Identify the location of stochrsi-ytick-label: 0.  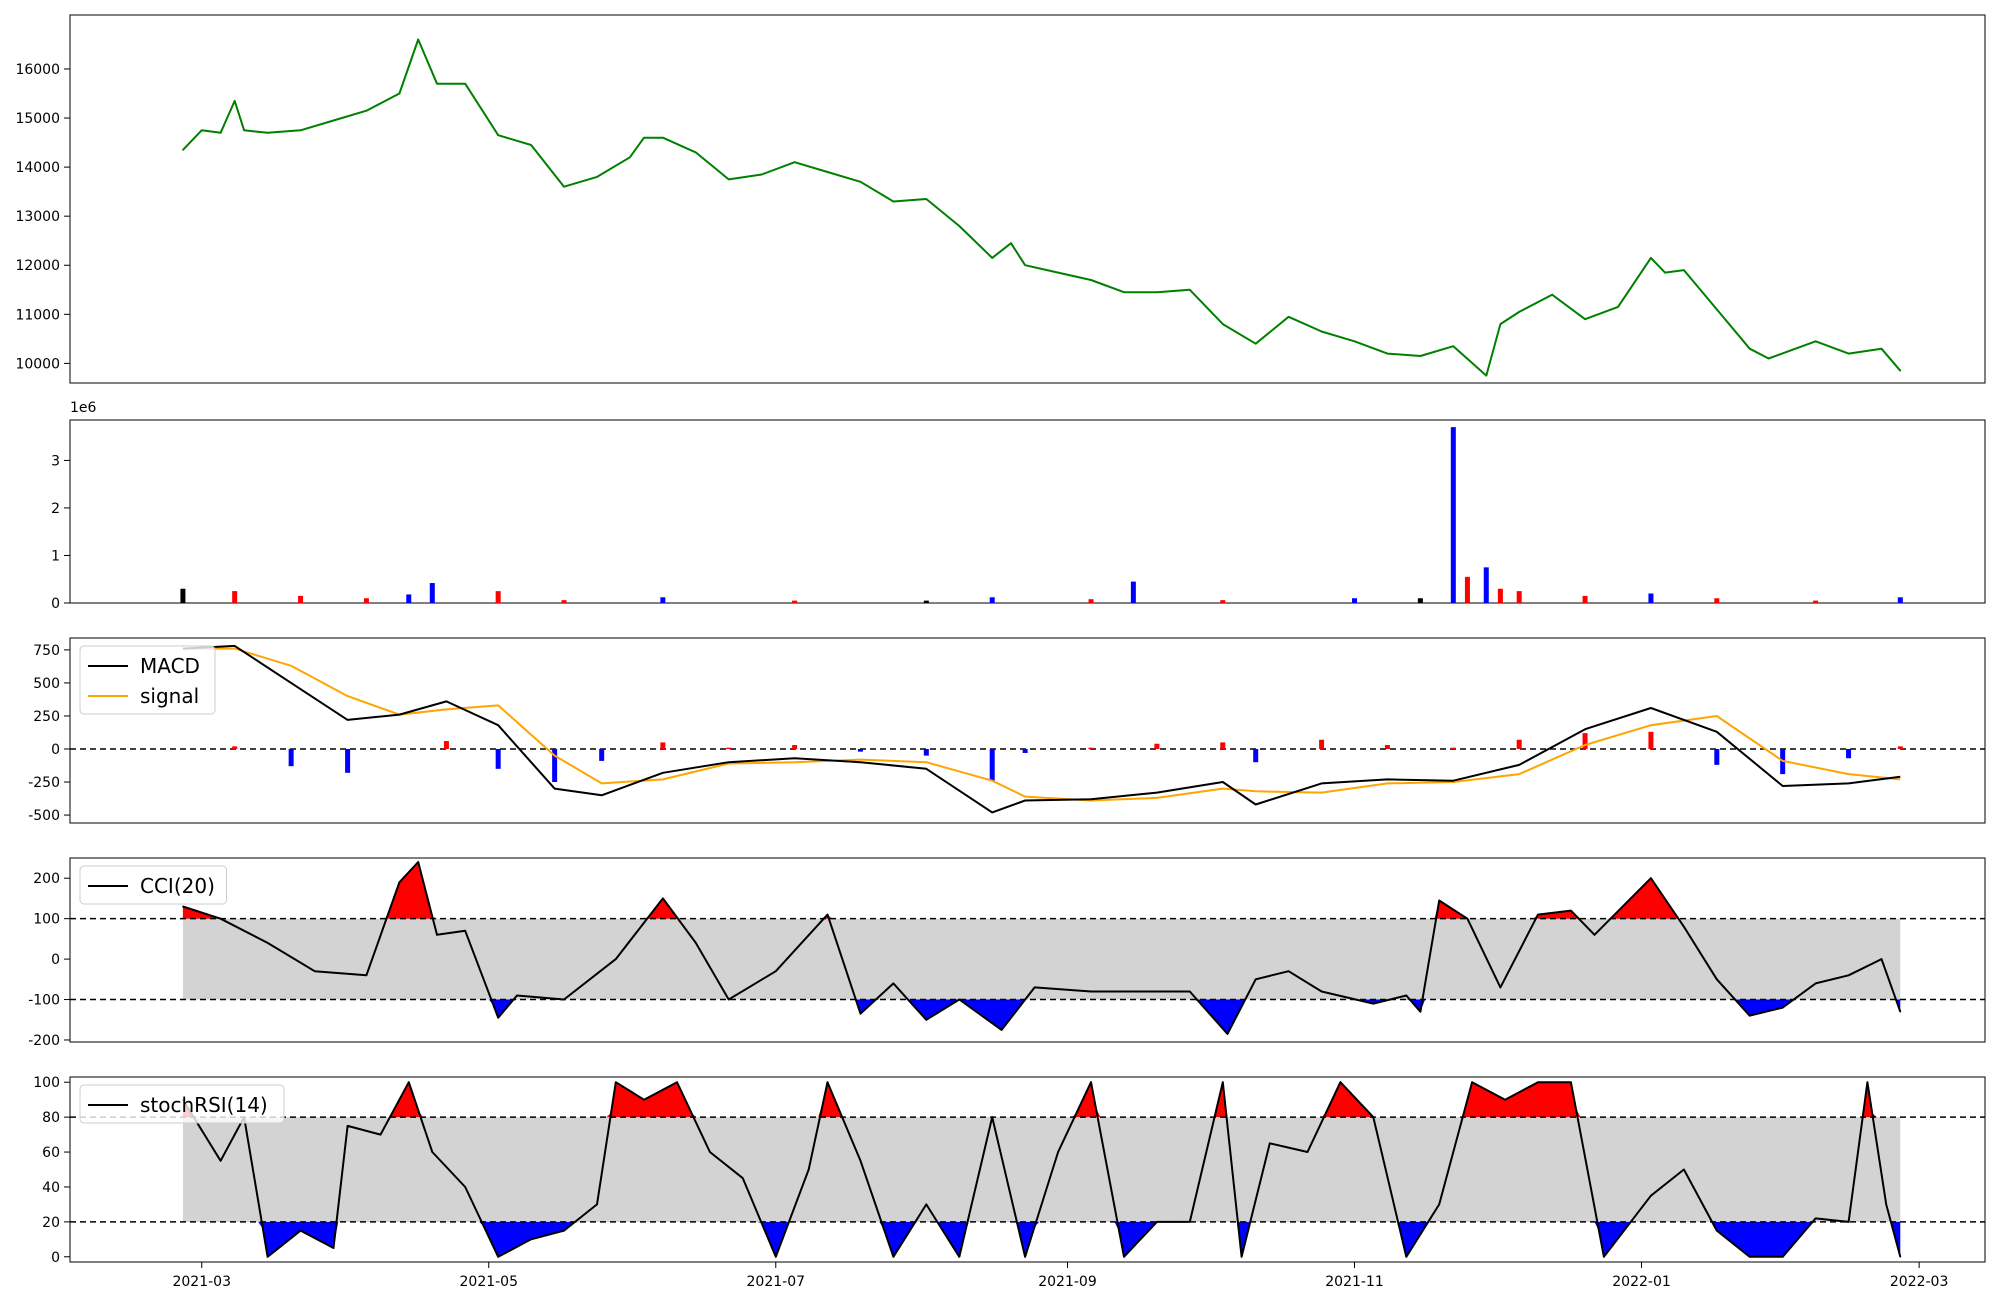
(55, 1258).